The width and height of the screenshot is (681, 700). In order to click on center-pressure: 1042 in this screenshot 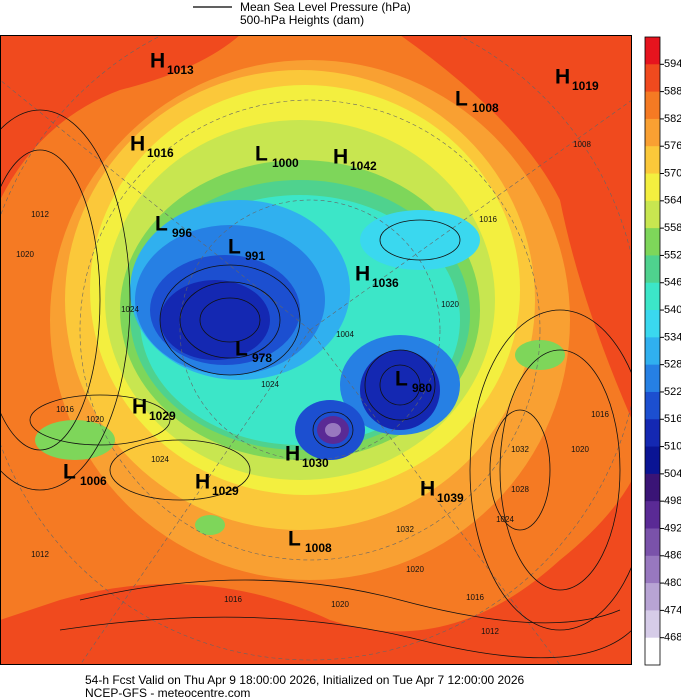, I will do `click(363, 166)`.